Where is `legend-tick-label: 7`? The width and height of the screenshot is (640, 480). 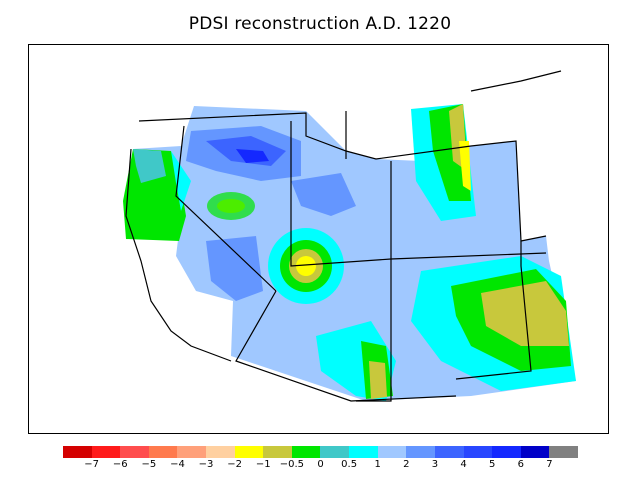
legend-tick-label: 7 is located at coordinates (549, 464).